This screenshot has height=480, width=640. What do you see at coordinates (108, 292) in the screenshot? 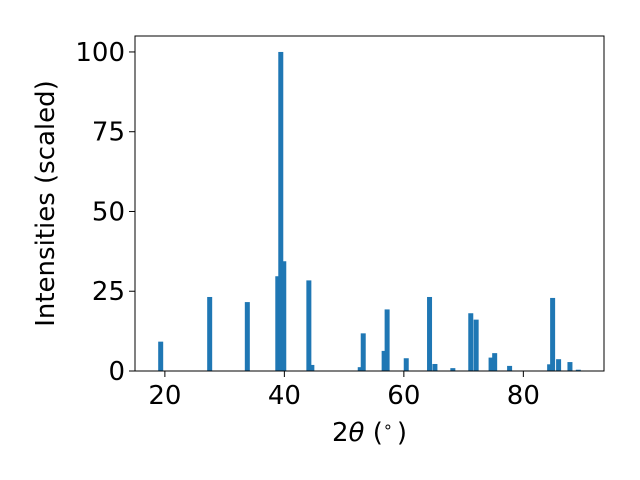
I see `y-tick-label-1: 25` at bounding box center [108, 292].